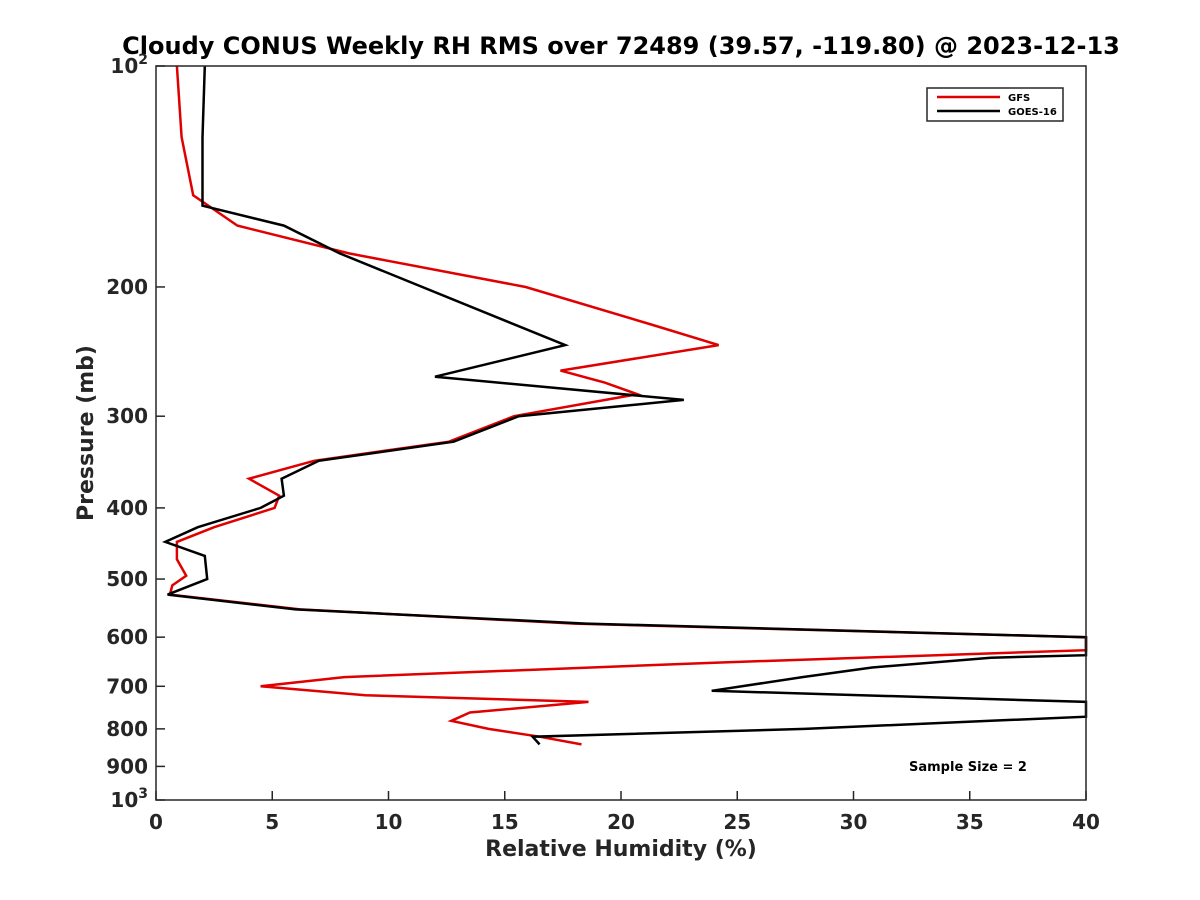 This screenshot has height=900, width=1200. I want to click on x-tick-label: 35, so click(970, 822).